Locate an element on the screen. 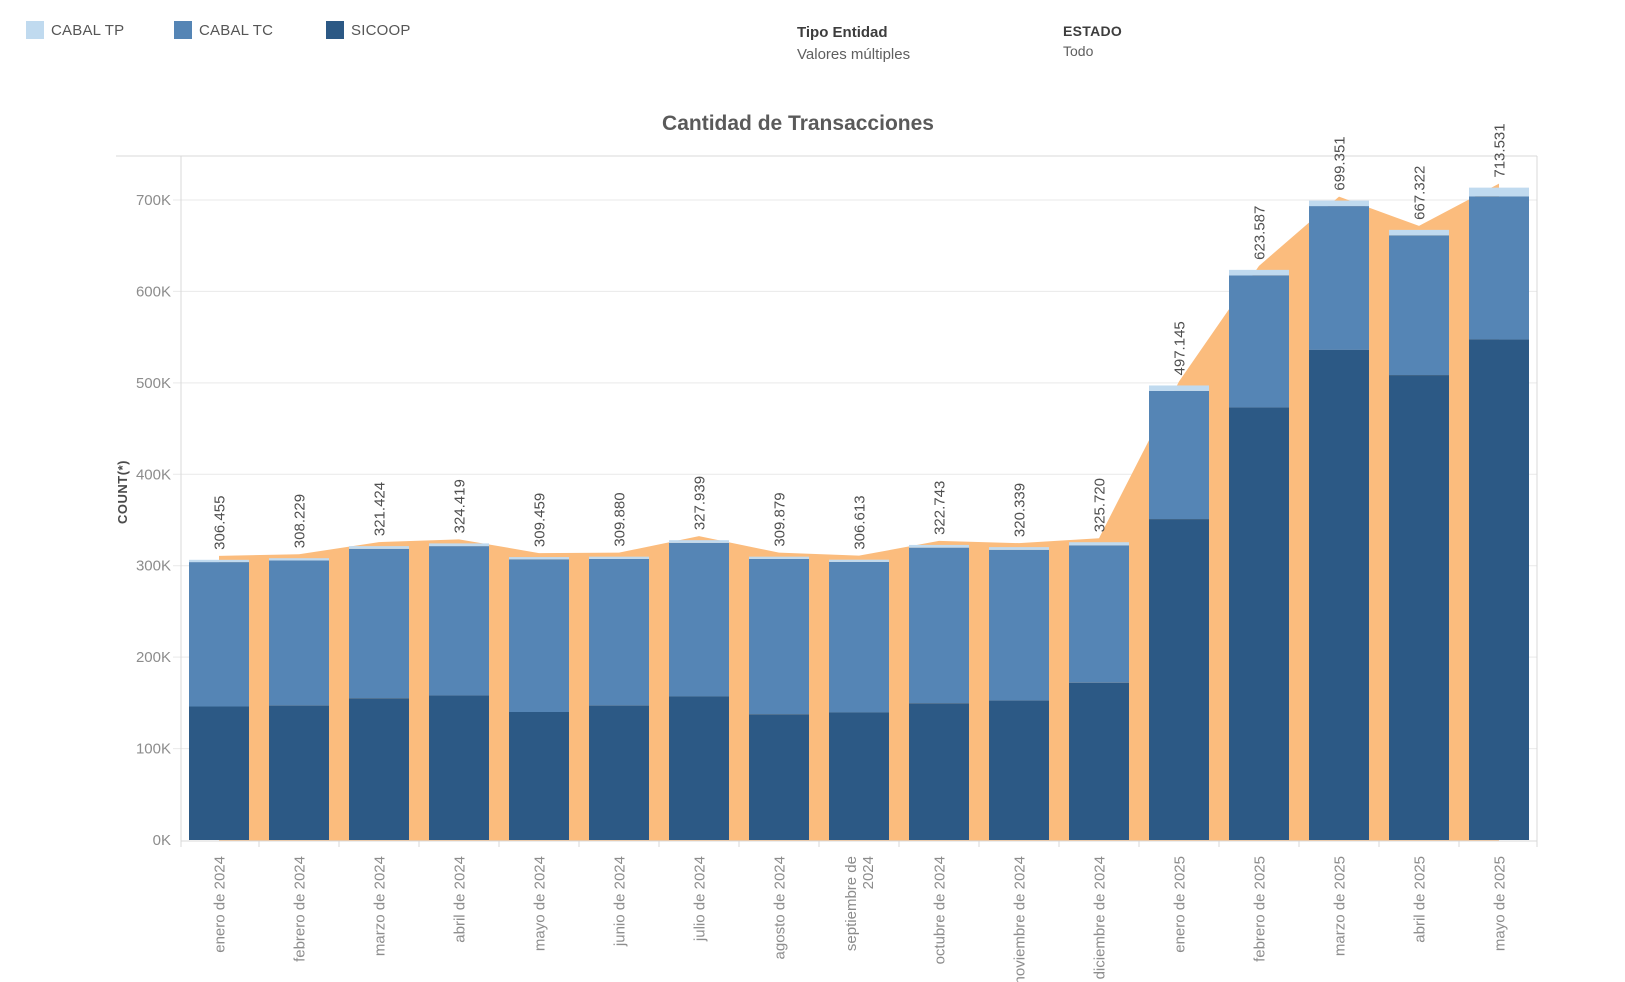 The height and width of the screenshot is (982, 1625). x-axis-month-label: abril de 2025 is located at coordinates (1420, 899).